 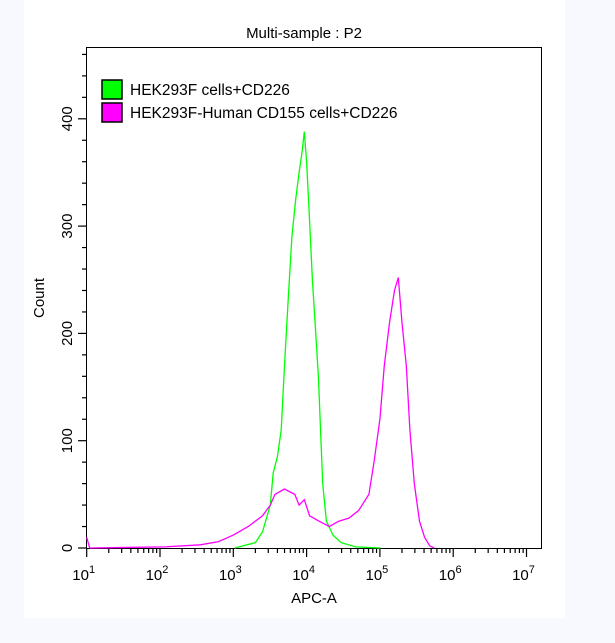 I want to click on y-tick-label: 300, so click(x=67, y=226).